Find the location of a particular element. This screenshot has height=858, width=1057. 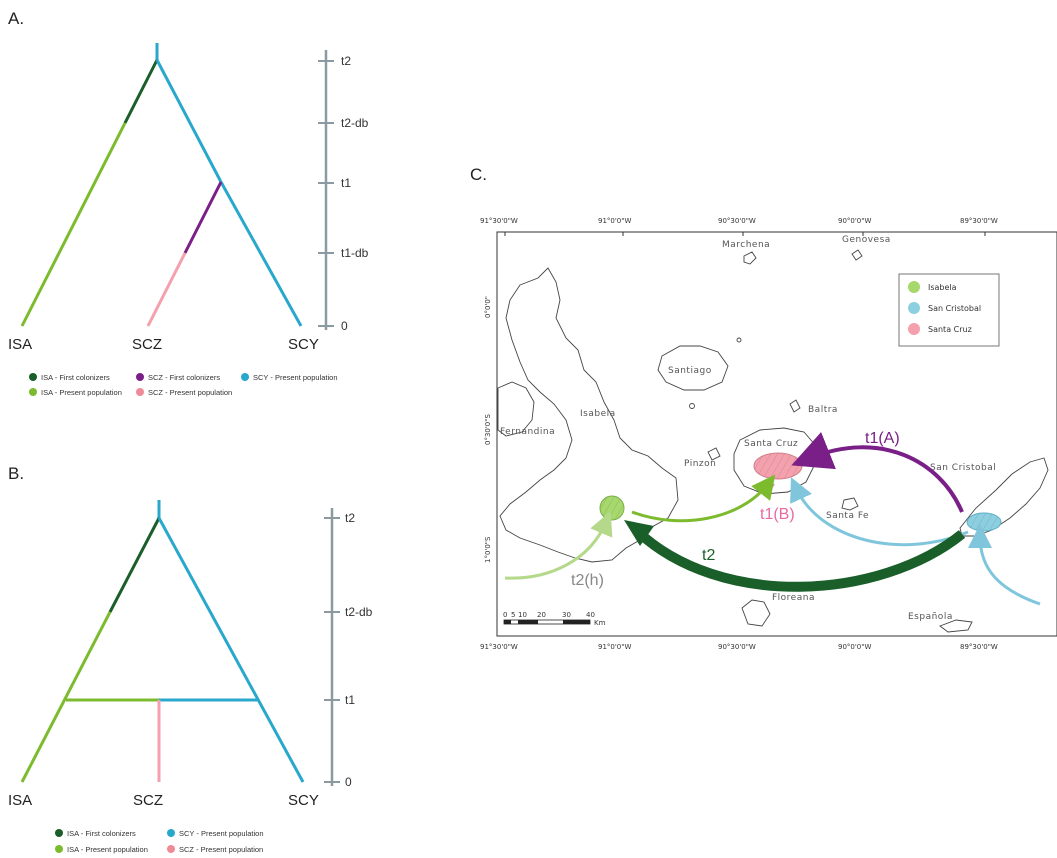

label-santa-cruz: Santa Cruz is located at coordinates (771, 444).